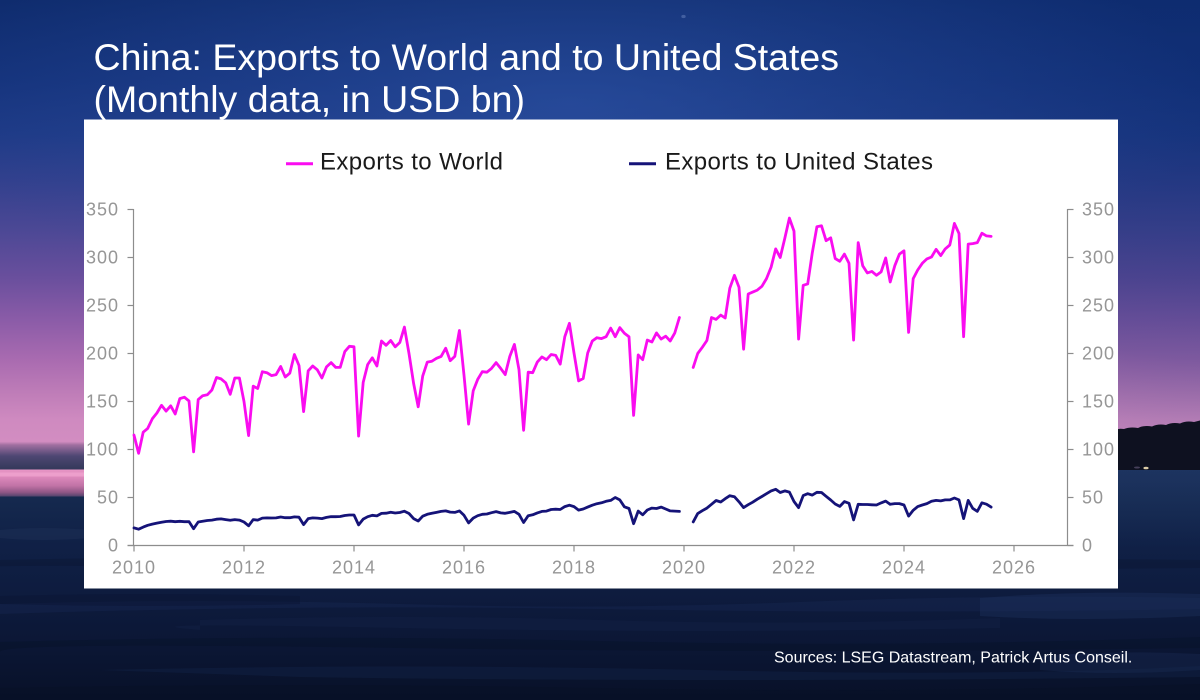 The width and height of the screenshot is (1200, 700). What do you see at coordinates (464, 568) in the screenshot?
I see `svg-text: 2016` at bounding box center [464, 568].